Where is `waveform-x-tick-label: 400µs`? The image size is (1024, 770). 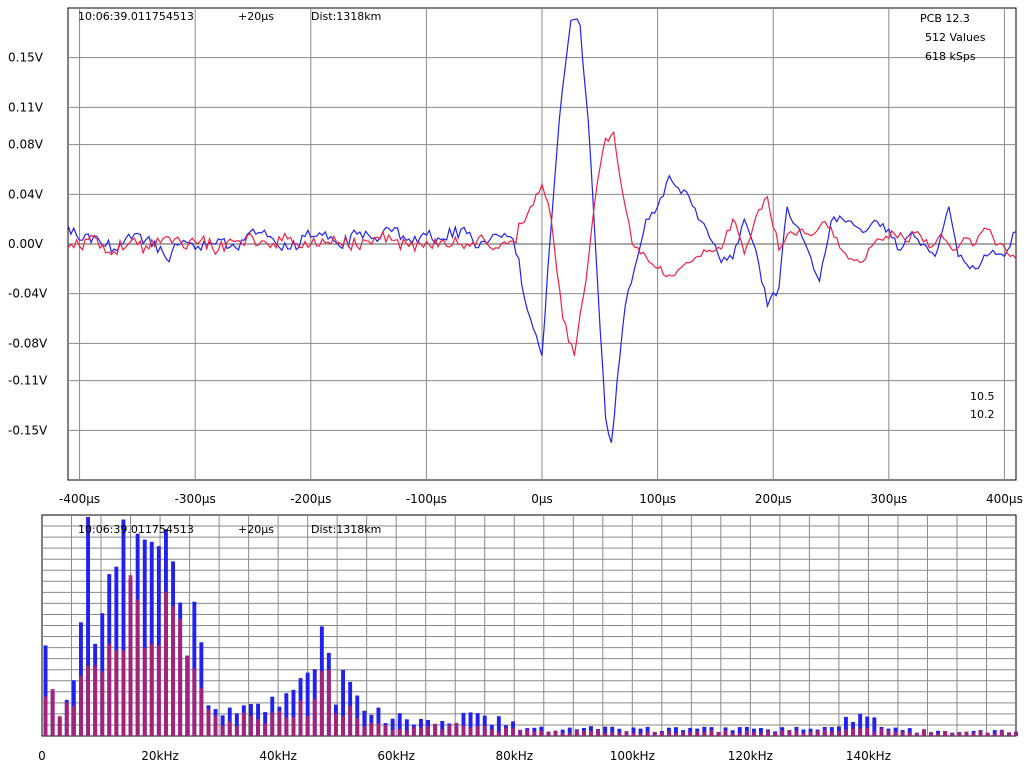
waveform-x-tick-label: 400µs is located at coordinates (1004, 499).